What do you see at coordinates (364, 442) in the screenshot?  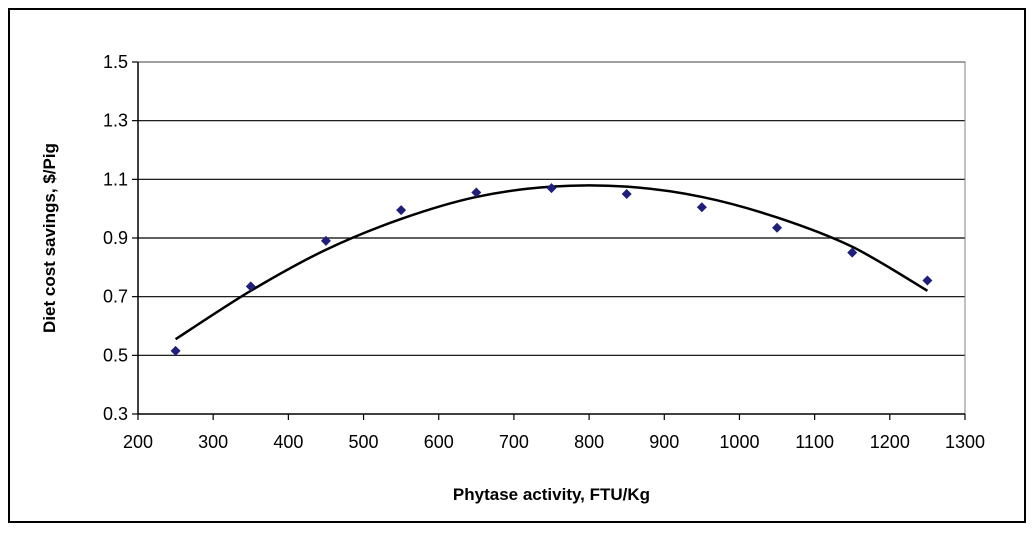 I see `x-tick-label: 500` at bounding box center [364, 442].